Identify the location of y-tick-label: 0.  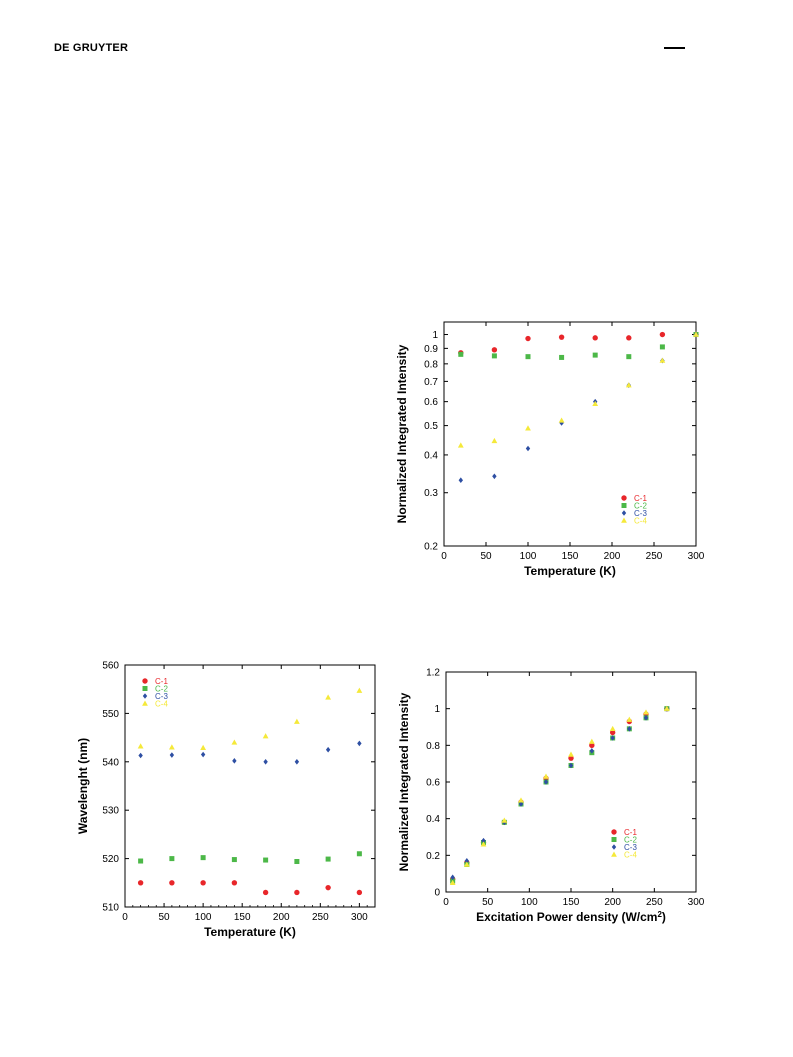
(437, 893).